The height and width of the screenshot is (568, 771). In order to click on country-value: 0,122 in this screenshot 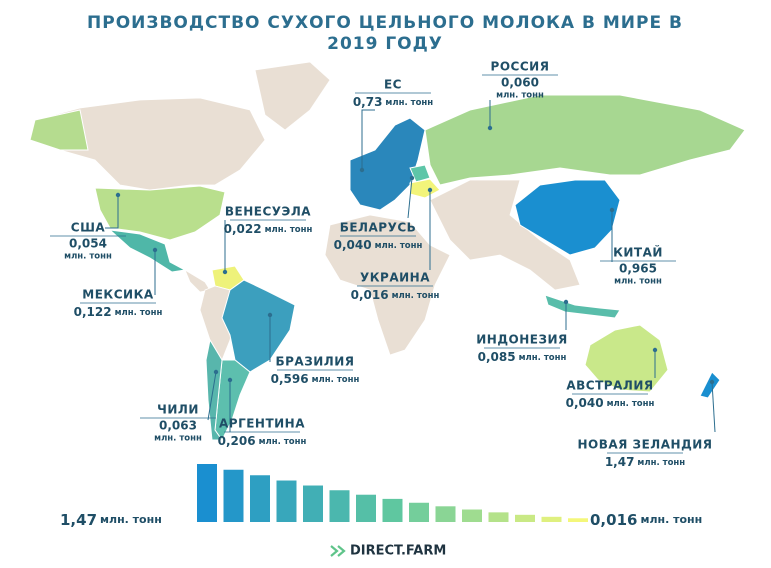, I will do `click(93, 312)`.